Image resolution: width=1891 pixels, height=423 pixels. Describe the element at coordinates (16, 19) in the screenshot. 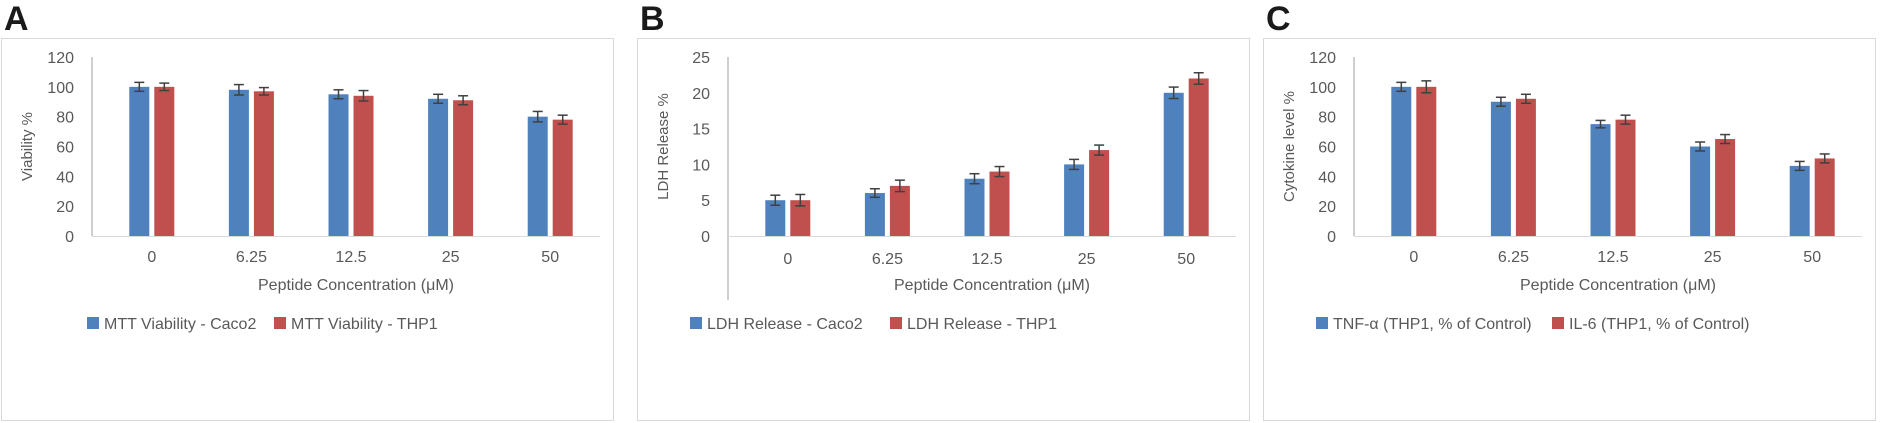

I see `panel-letter: A` at that location.